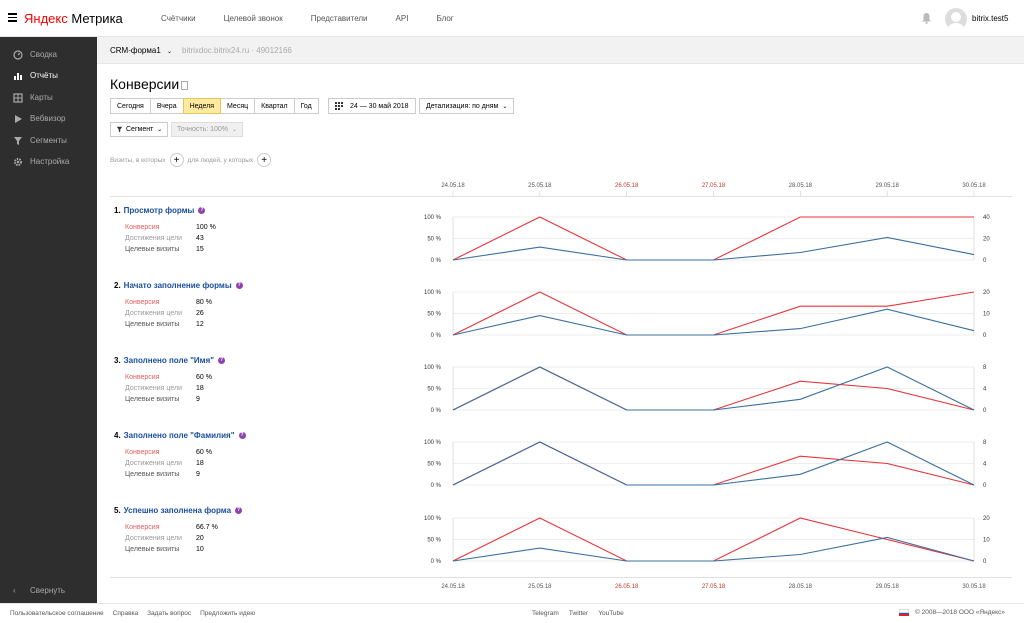 This screenshot has height=623, width=1024. Describe the element at coordinates (12, 17) in the screenshot. I see `menu-icon` at that location.